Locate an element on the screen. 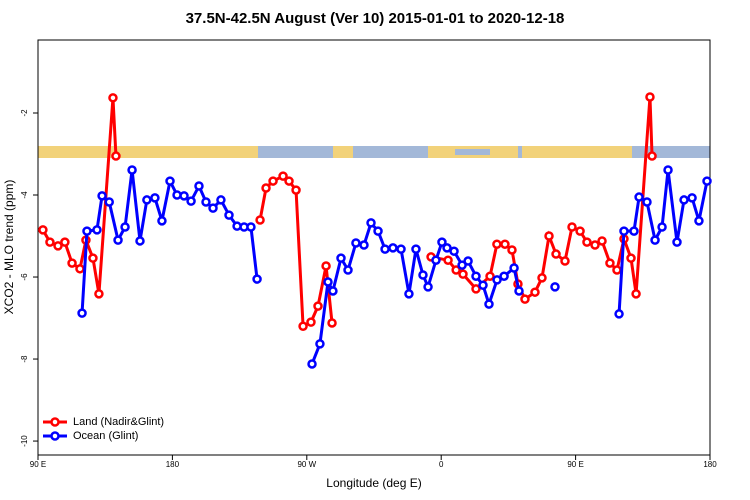 The width and height of the screenshot is (750, 500). y-tick-label: -4 is located at coordinates (24, 195).